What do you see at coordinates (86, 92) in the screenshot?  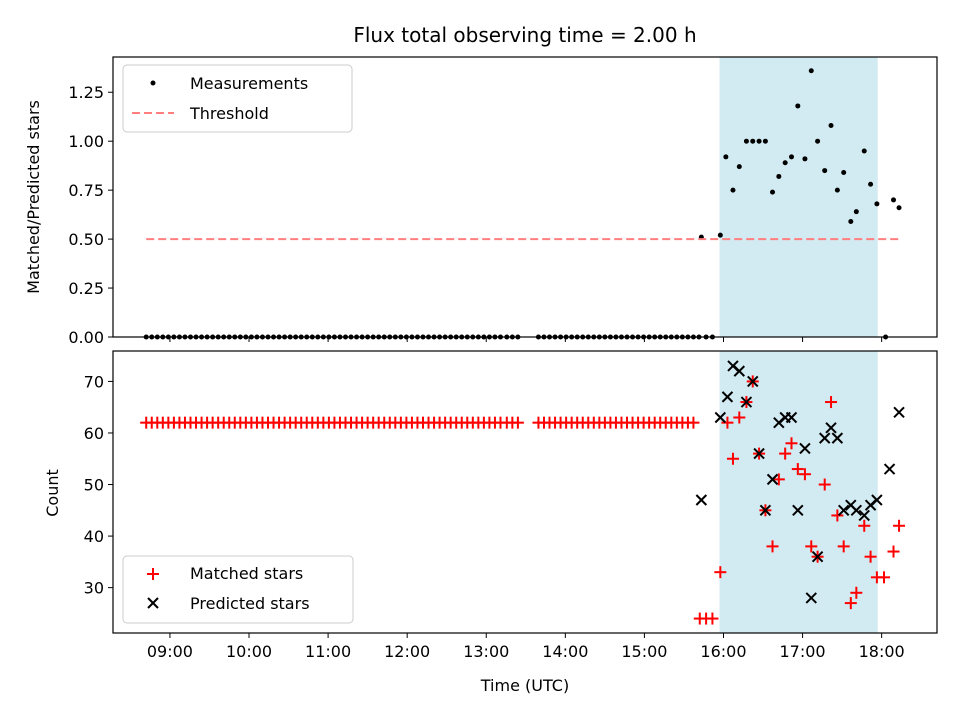 I see `top-y-tick-label: 1.25` at bounding box center [86, 92].